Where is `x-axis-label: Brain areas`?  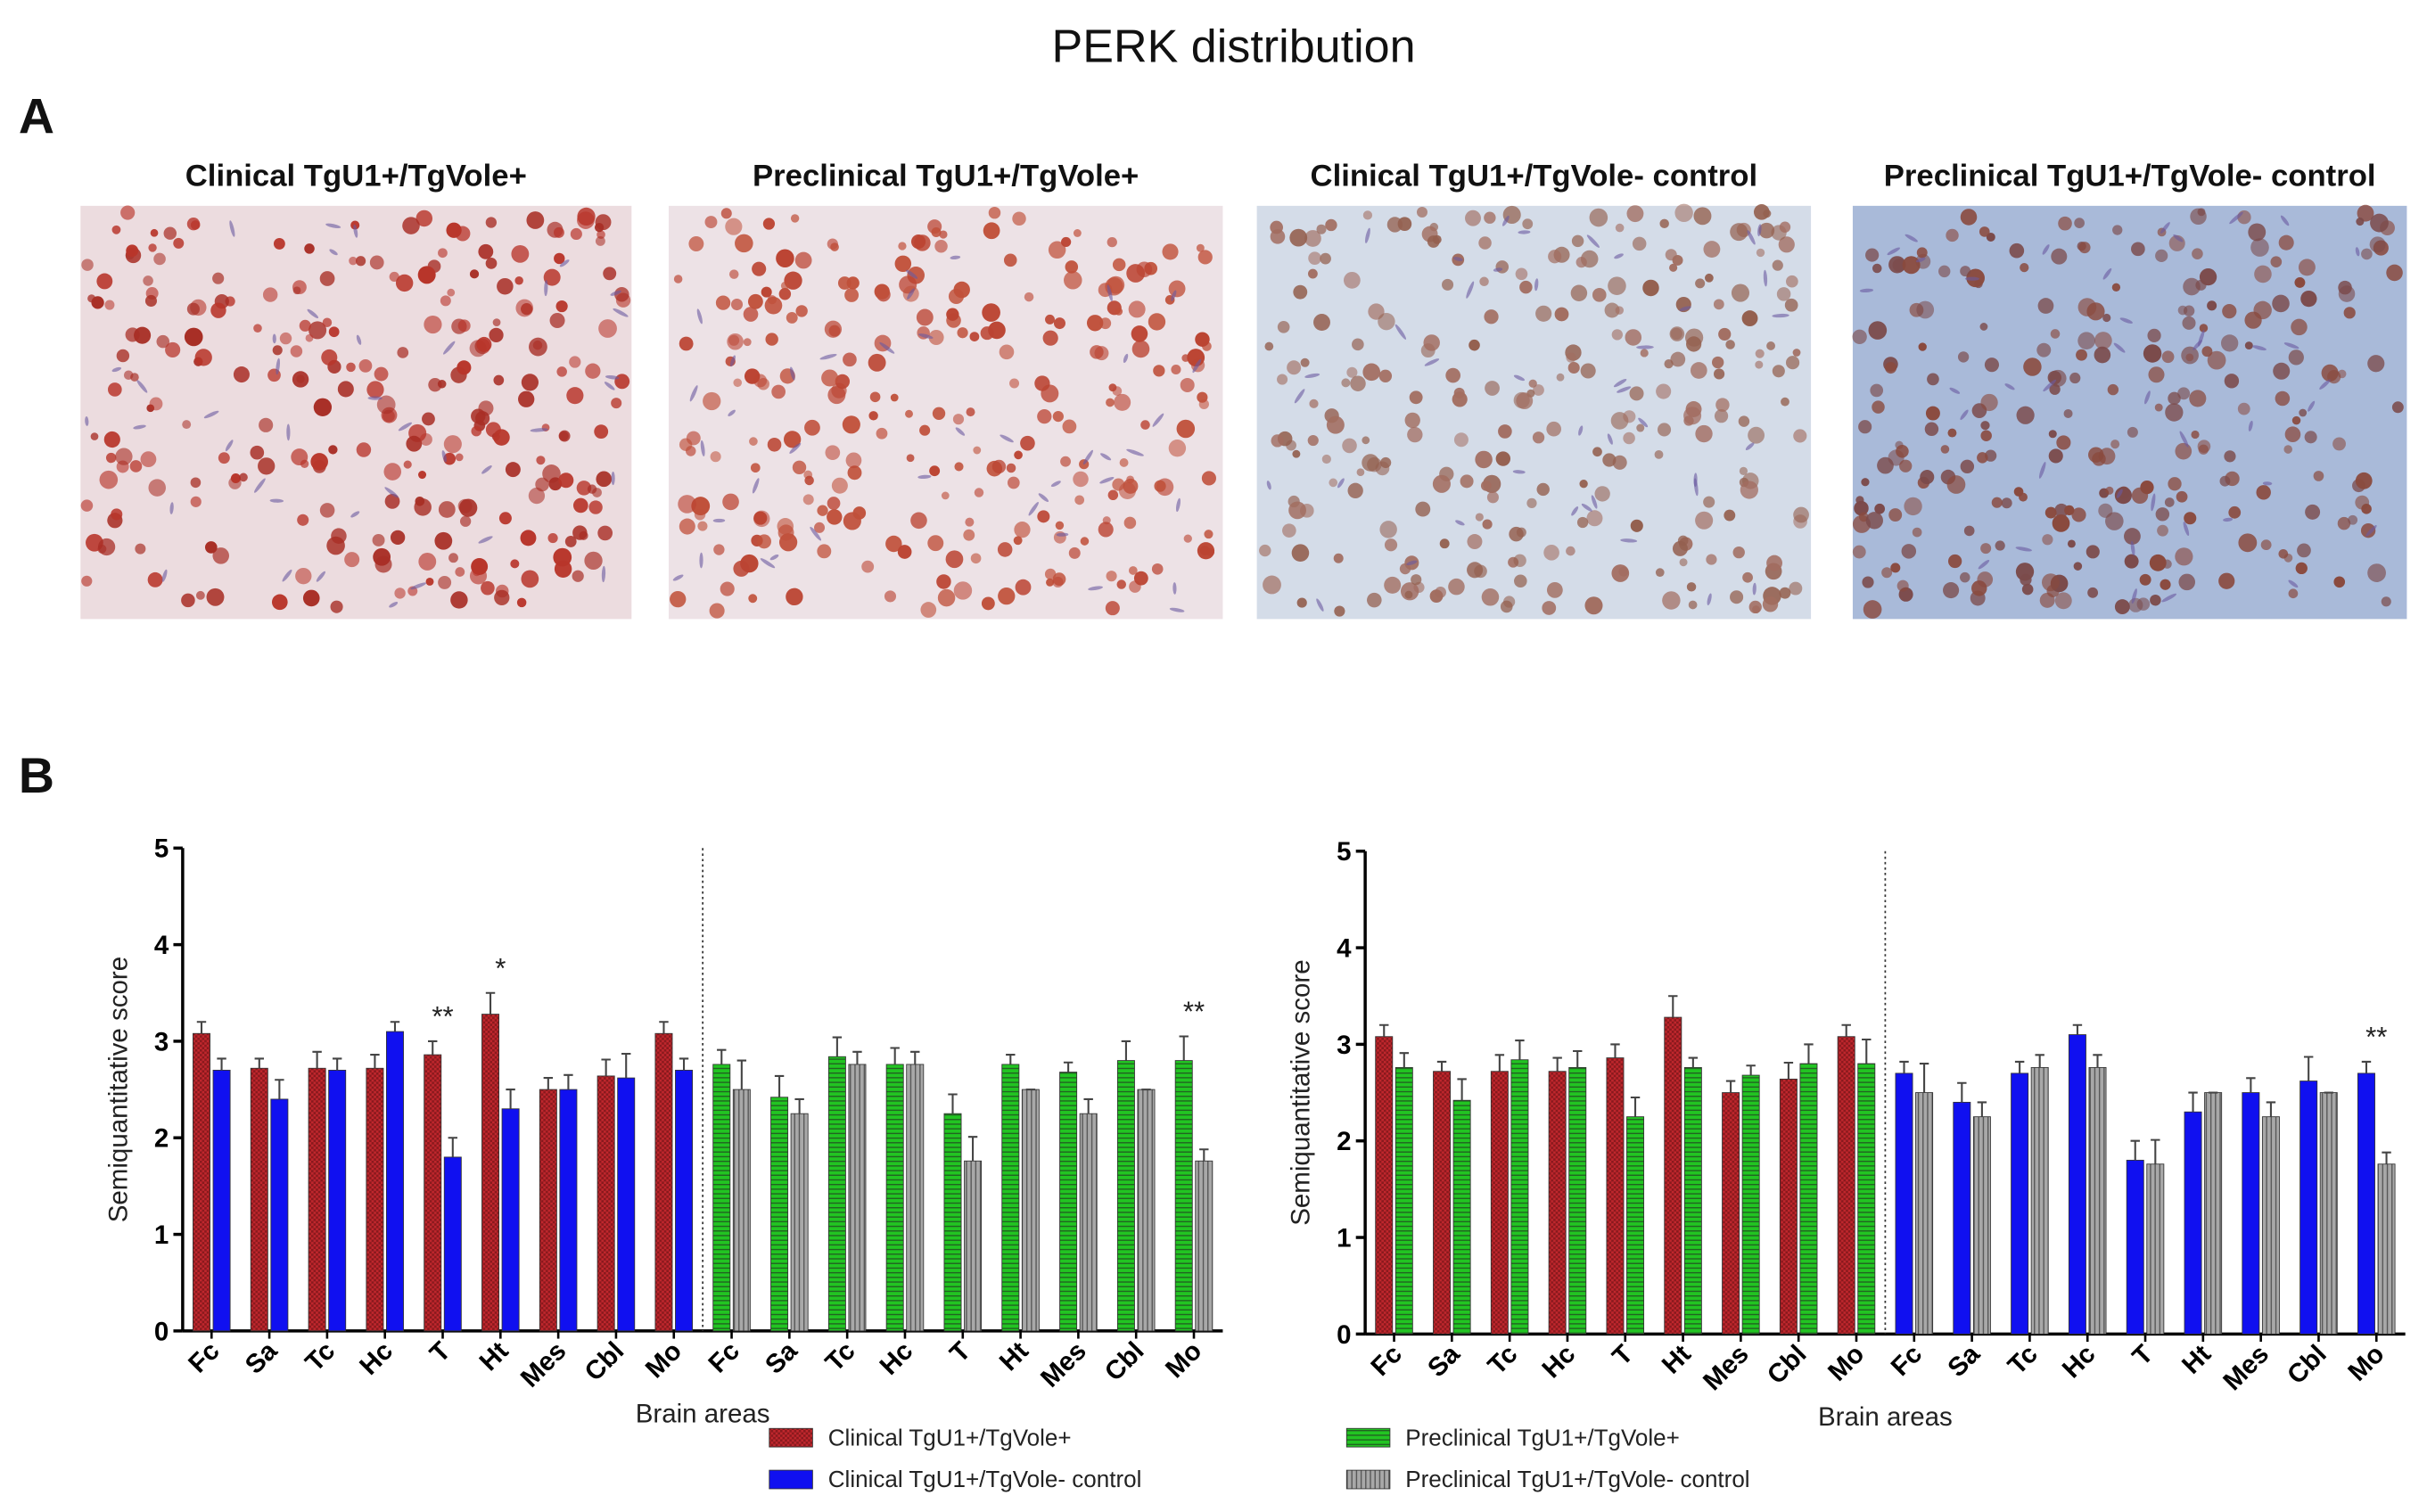 x-axis-label: Brain areas is located at coordinates (703, 1413).